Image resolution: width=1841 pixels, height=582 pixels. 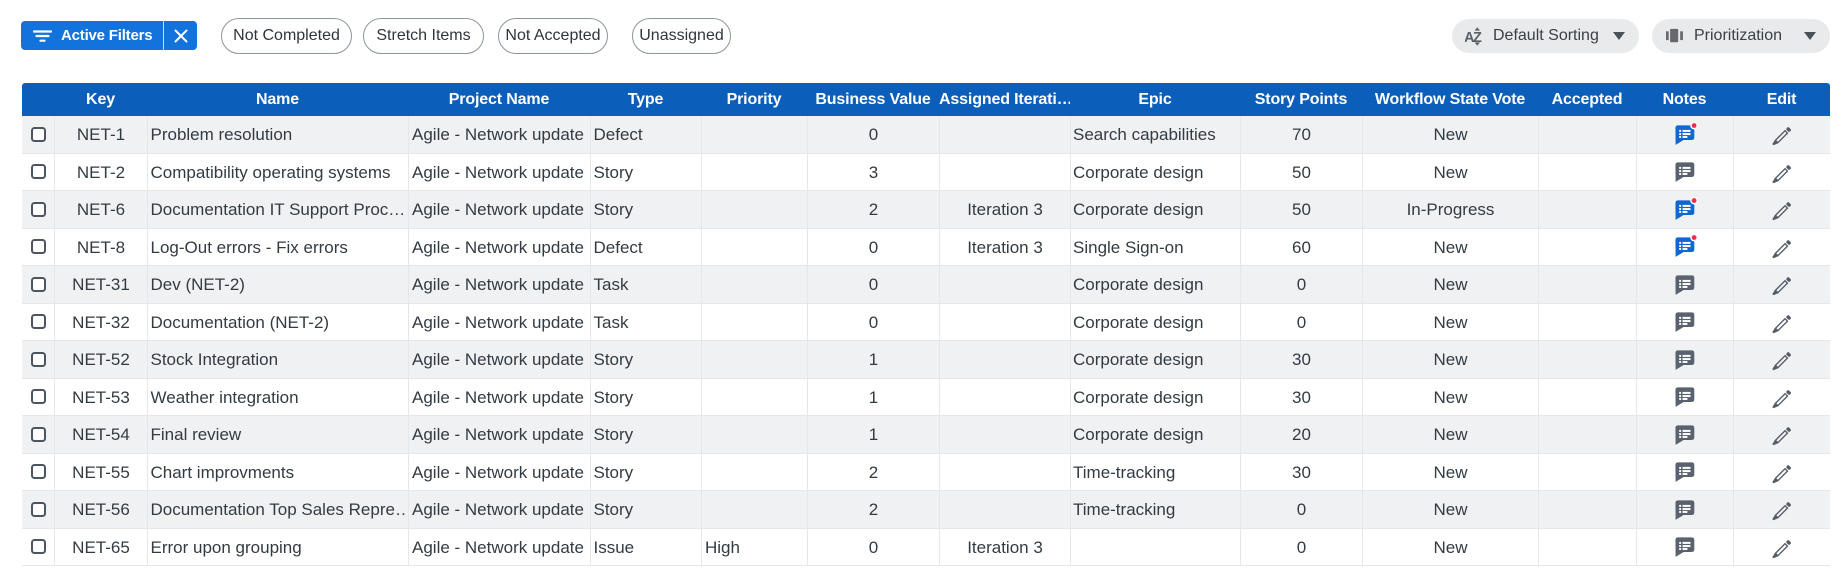 I want to click on svg-text: AZ, so click(x=1473, y=38).